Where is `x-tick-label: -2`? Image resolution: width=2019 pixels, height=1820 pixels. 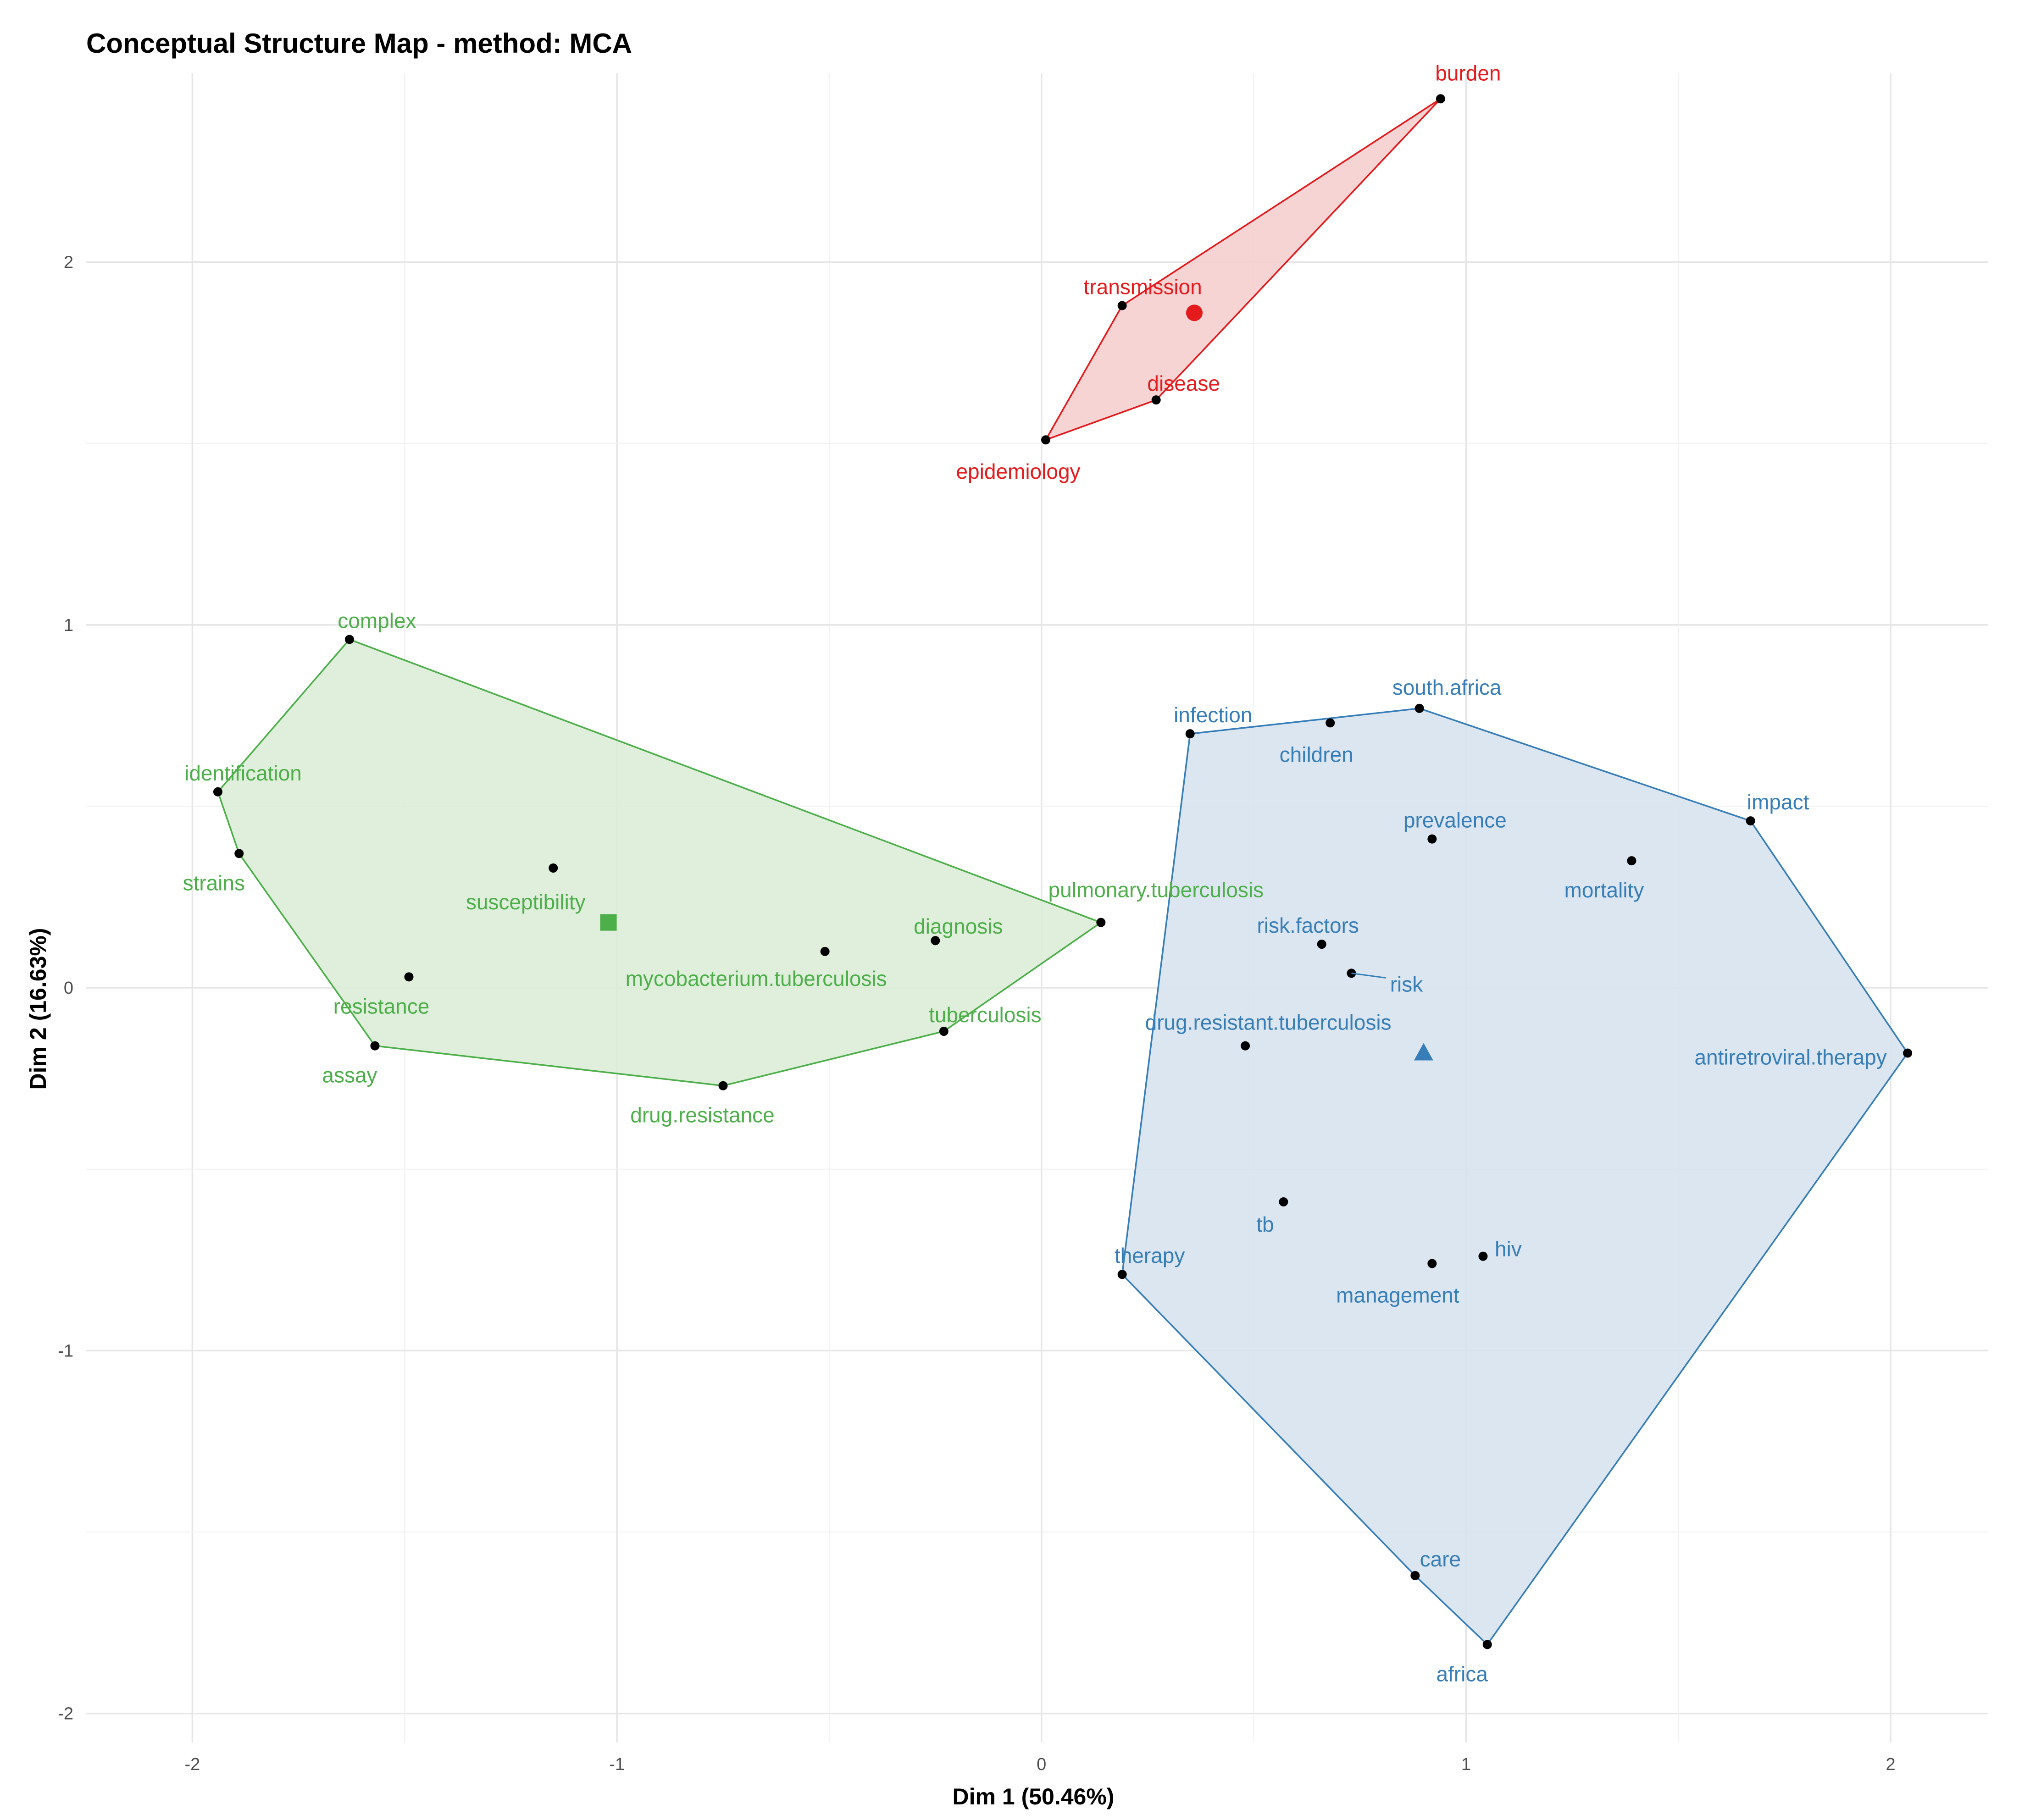
x-tick-label: -2 is located at coordinates (192, 1764).